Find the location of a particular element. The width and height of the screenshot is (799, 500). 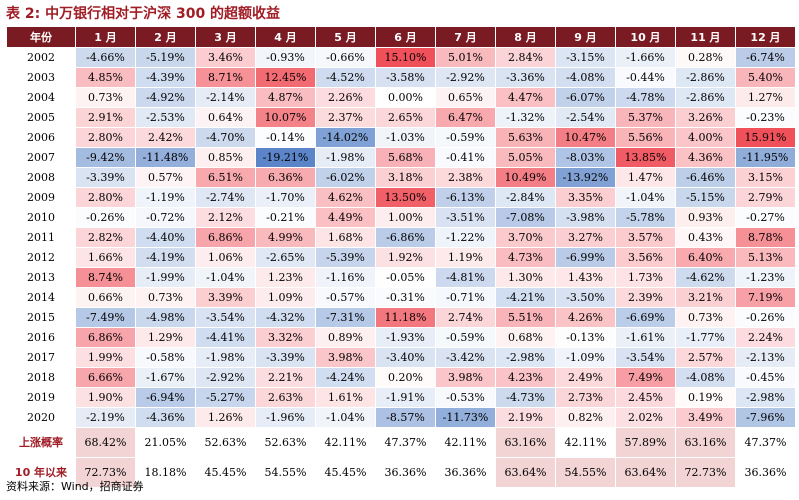

value-cell: 1.47% is located at coordinates (645, 177).